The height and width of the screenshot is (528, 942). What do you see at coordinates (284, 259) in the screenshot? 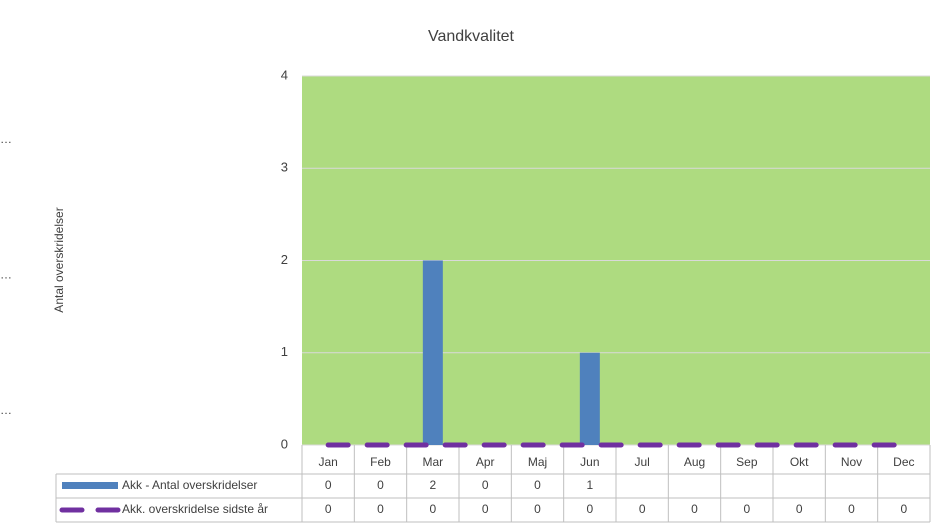
I see `y-tick-label: 2` at bounding box center [284, 259].